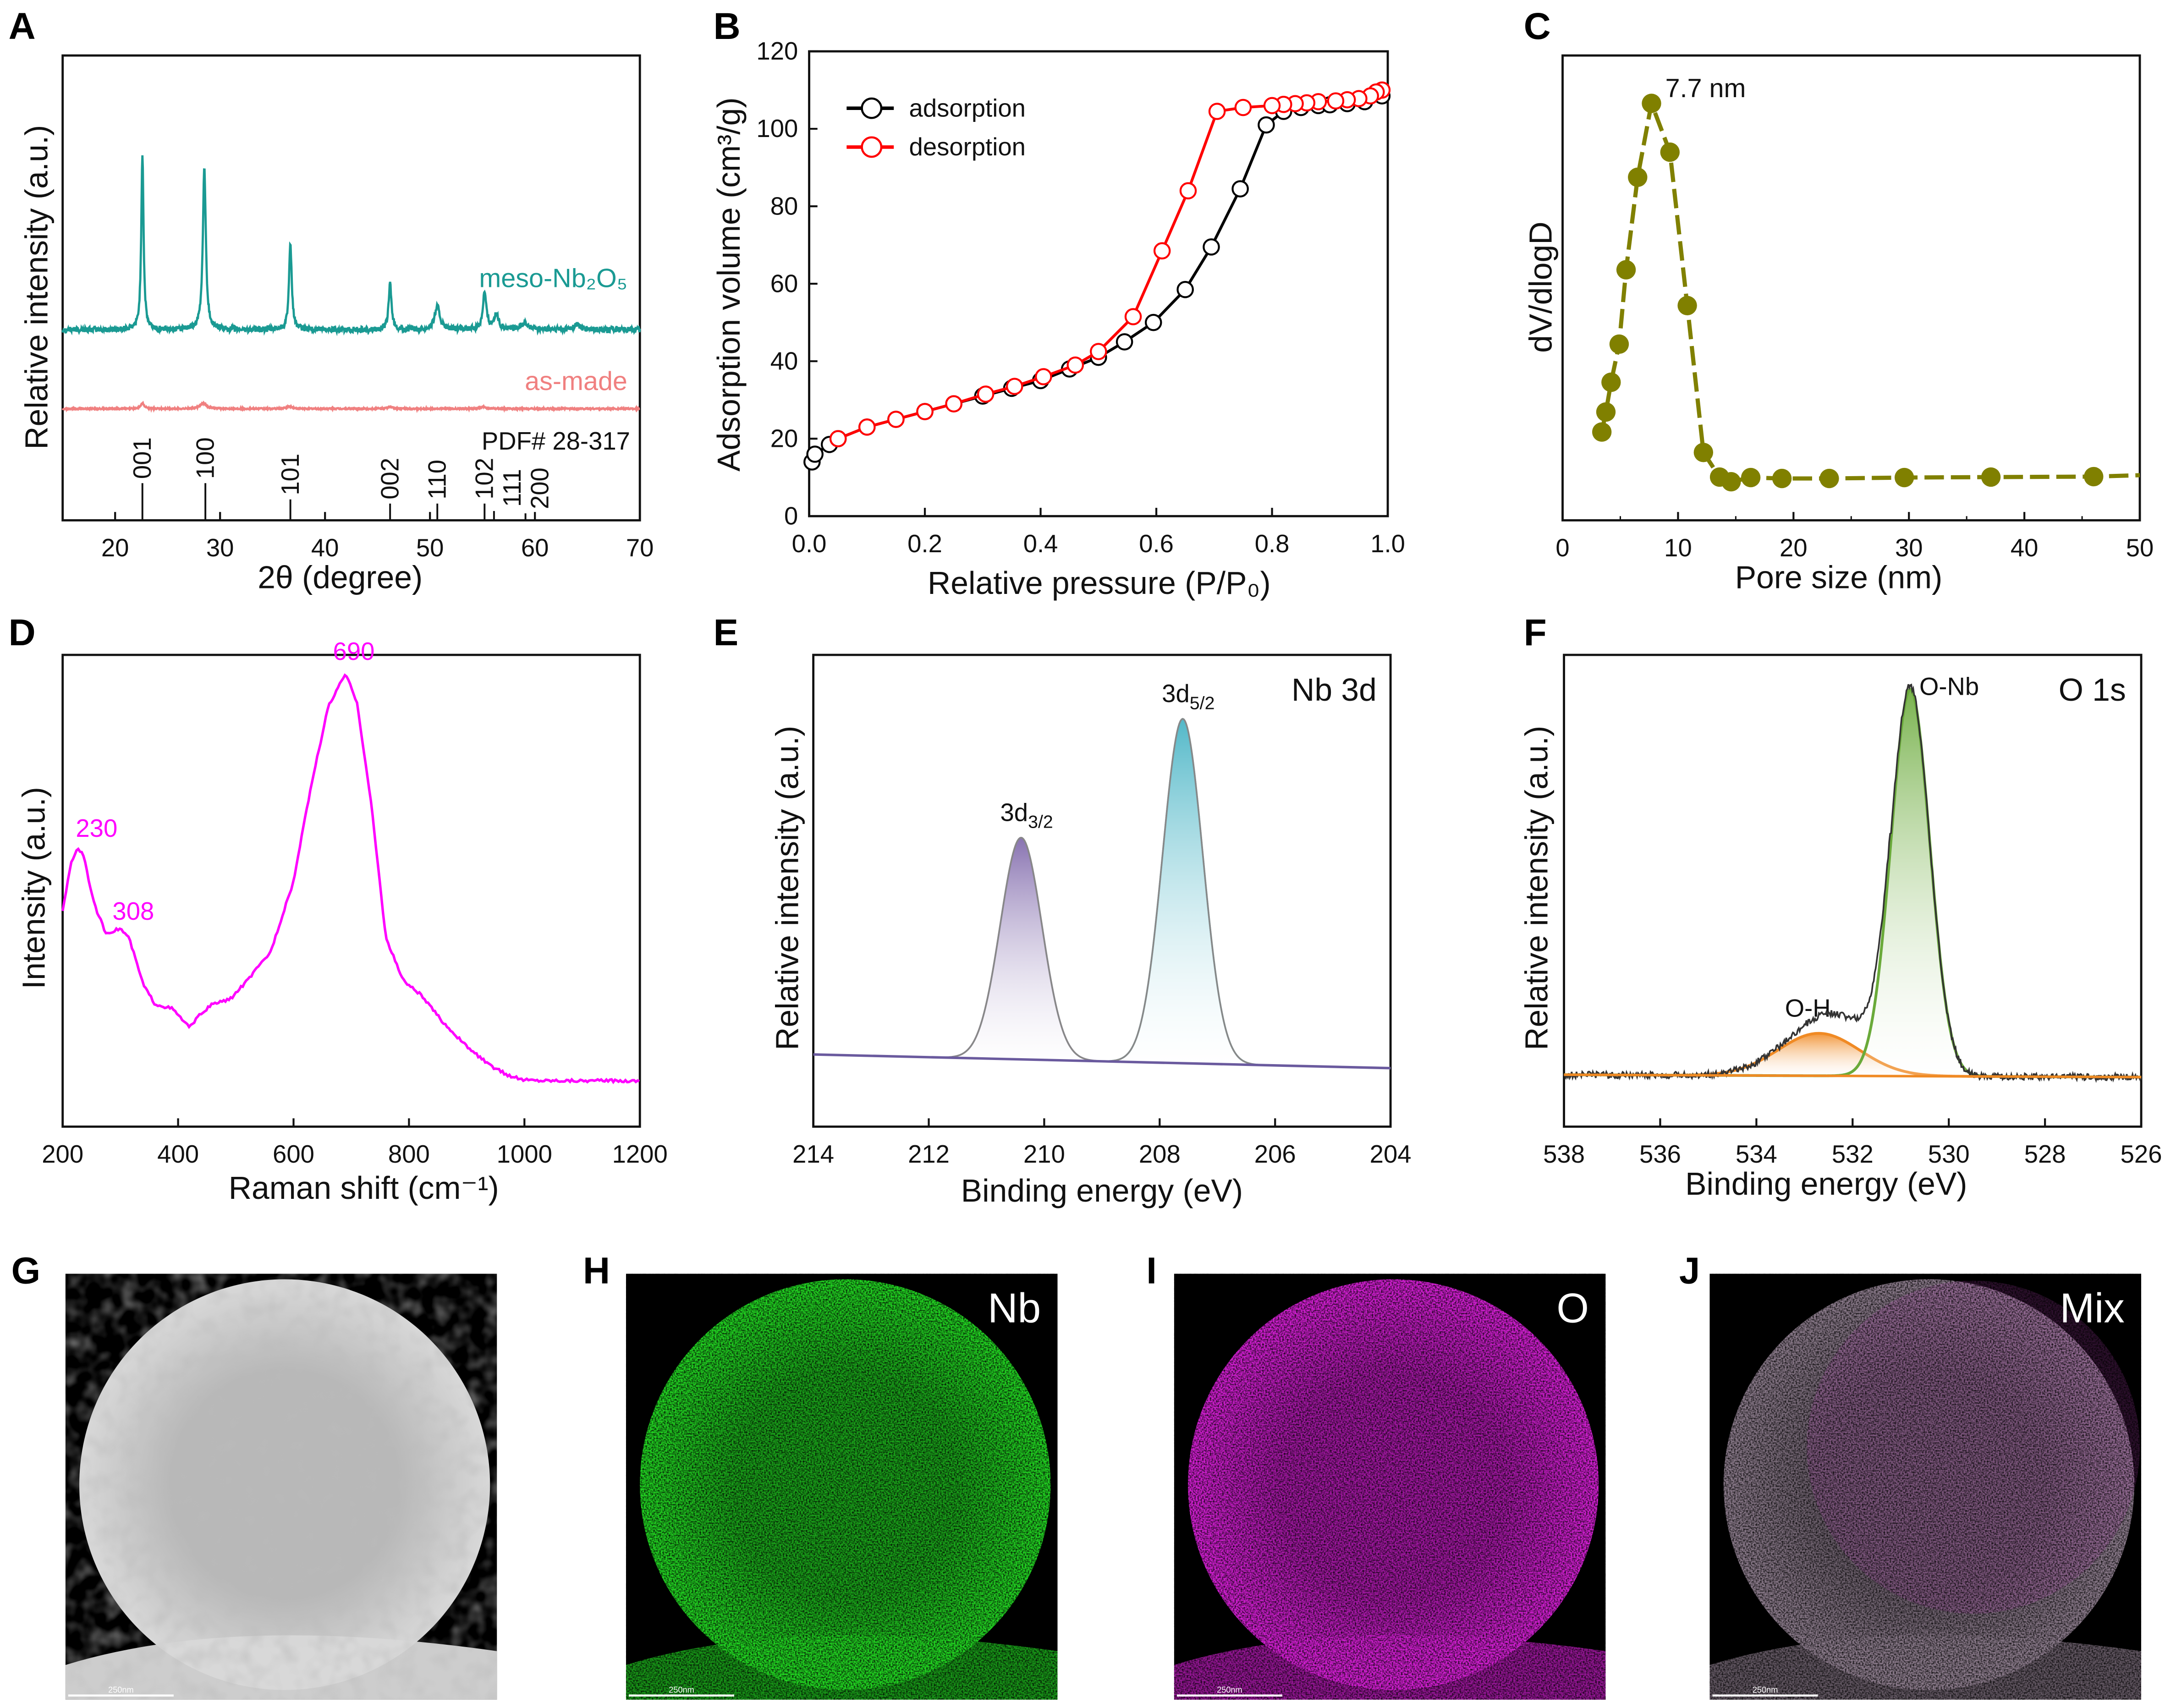 The width and height of the screenshot is (2165, 1708). What do you see at coordinates (535, 548) in the screenshot?
I see `x-tick-label: 60` at bounding box center [535, 548].